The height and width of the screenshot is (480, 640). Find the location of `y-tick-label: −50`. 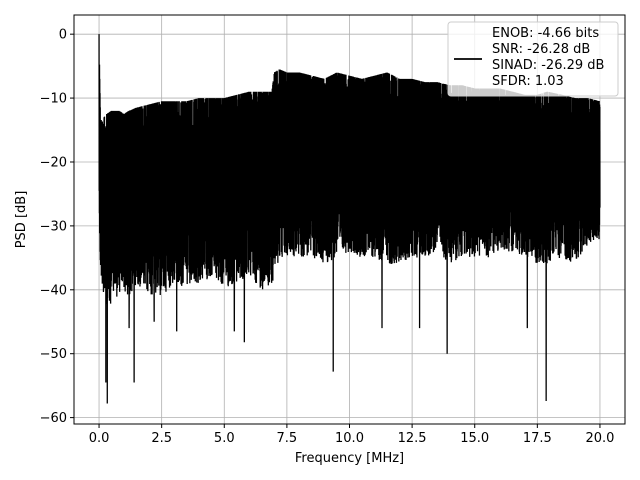

y-tick-label: −50 is located at coordinates (53, 354).